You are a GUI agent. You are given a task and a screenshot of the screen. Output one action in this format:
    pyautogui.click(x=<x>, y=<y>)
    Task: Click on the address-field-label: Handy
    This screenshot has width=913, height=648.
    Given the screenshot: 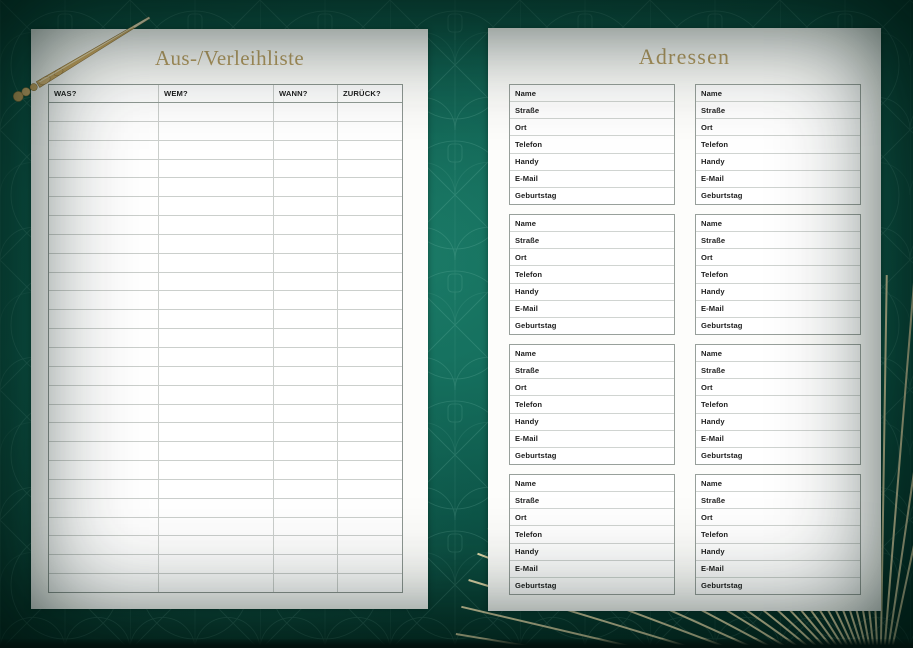 What is the action you would take?
    pyautogui.click(x=527, y=162)
    